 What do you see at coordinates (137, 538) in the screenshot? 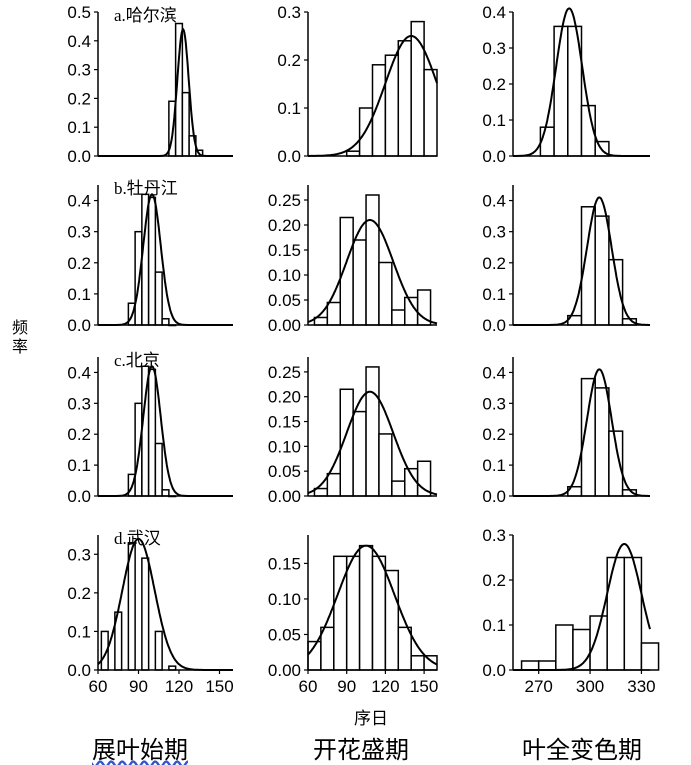
I see `panel-label: d.武汉` at bounding box center [137, 538].